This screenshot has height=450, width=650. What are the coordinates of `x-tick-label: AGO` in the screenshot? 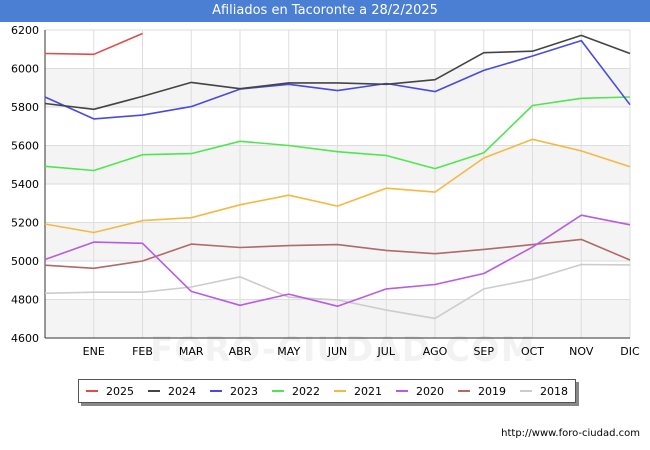 It's located at (435, 351).